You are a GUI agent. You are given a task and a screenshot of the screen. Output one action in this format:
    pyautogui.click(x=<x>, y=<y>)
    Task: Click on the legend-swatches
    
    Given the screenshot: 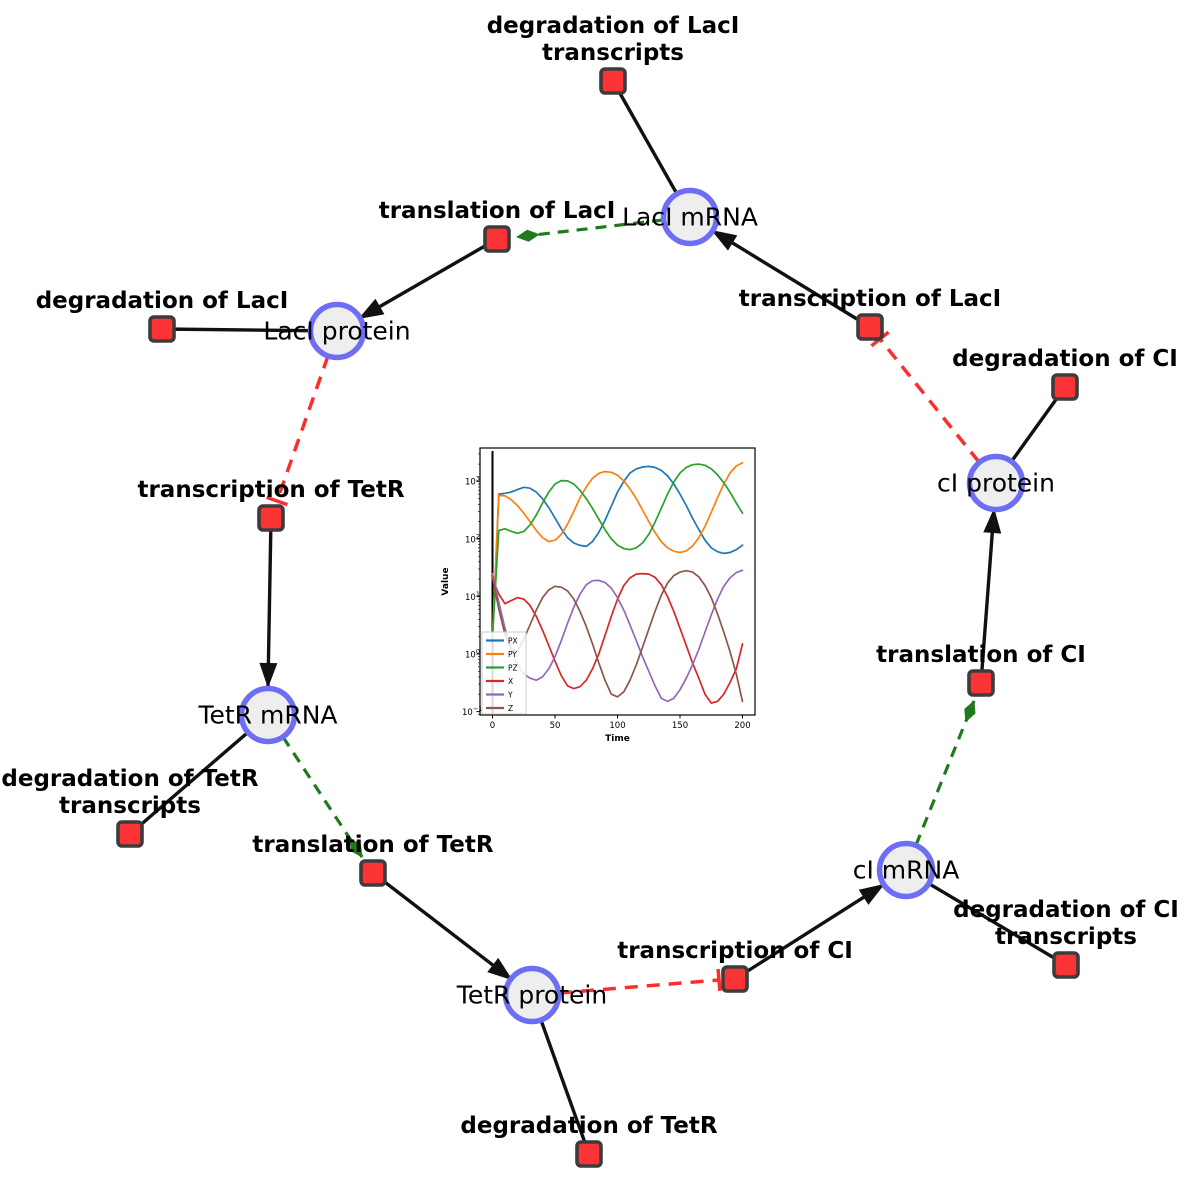 What is the action you would take?
    pyautogui.click(x=495, y=674)
    